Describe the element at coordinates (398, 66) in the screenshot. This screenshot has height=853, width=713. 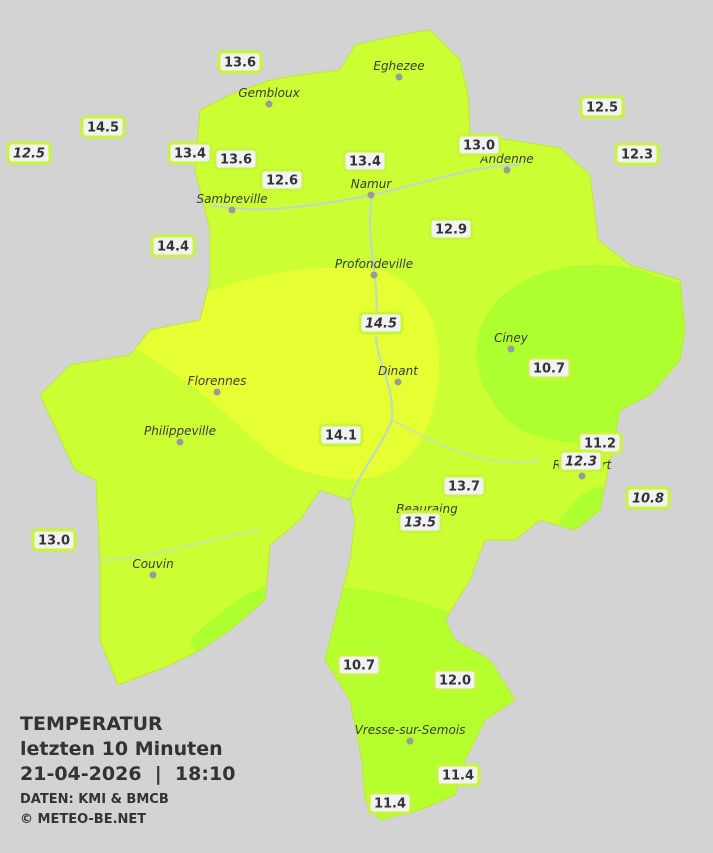
I see `town-label: Eghezee` at that location.